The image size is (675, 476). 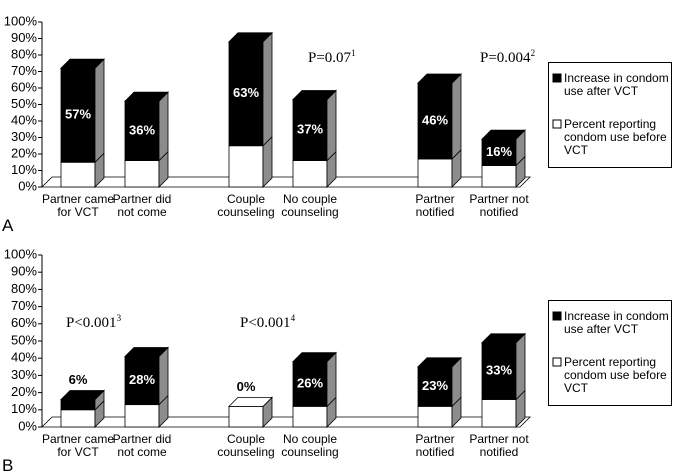 I want to click on annotation-sup: 2, so click(x=533, y=53).